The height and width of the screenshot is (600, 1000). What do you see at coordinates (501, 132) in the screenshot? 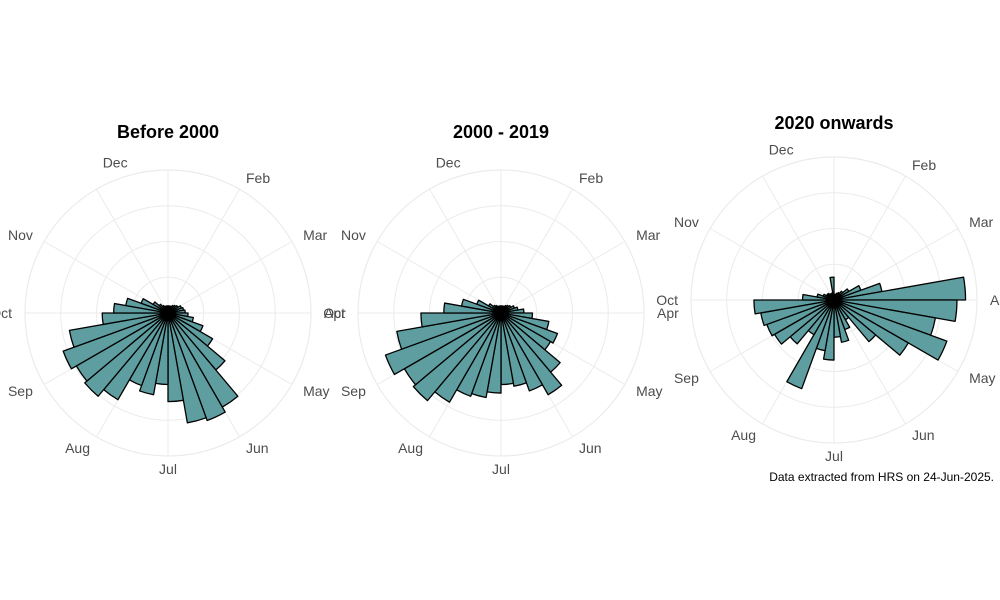
I see `panel-title: 2000 - 2019` at bounding box center [501, 132].